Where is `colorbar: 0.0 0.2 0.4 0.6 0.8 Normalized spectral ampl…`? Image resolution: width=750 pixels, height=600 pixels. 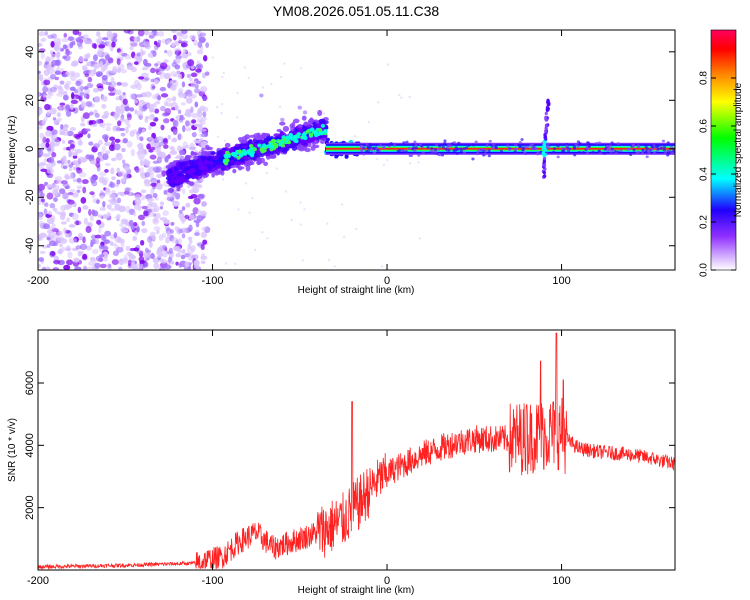
colorbar: 0.0 0.2 0.4 0.6 0.8 Normalized spectral ampl… is located at coordinates (721, 153).